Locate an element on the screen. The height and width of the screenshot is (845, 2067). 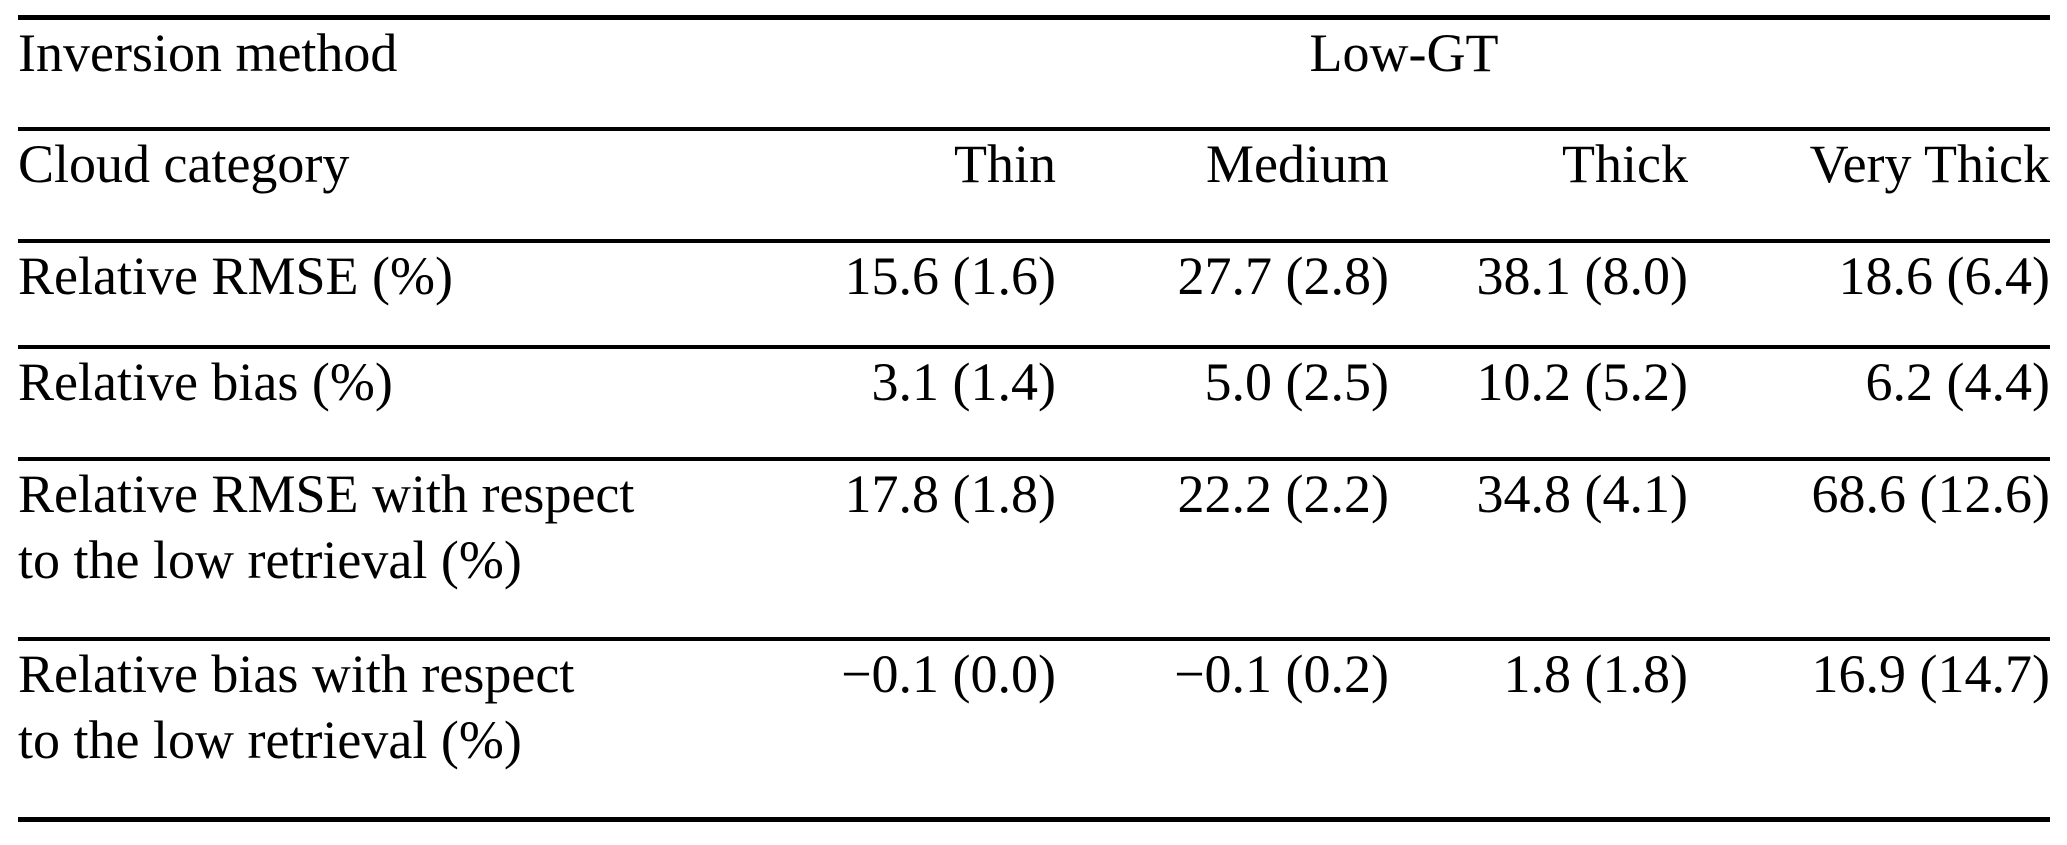
cell-value: 6.2 (4.4) is located at coordinates (1958, 381).